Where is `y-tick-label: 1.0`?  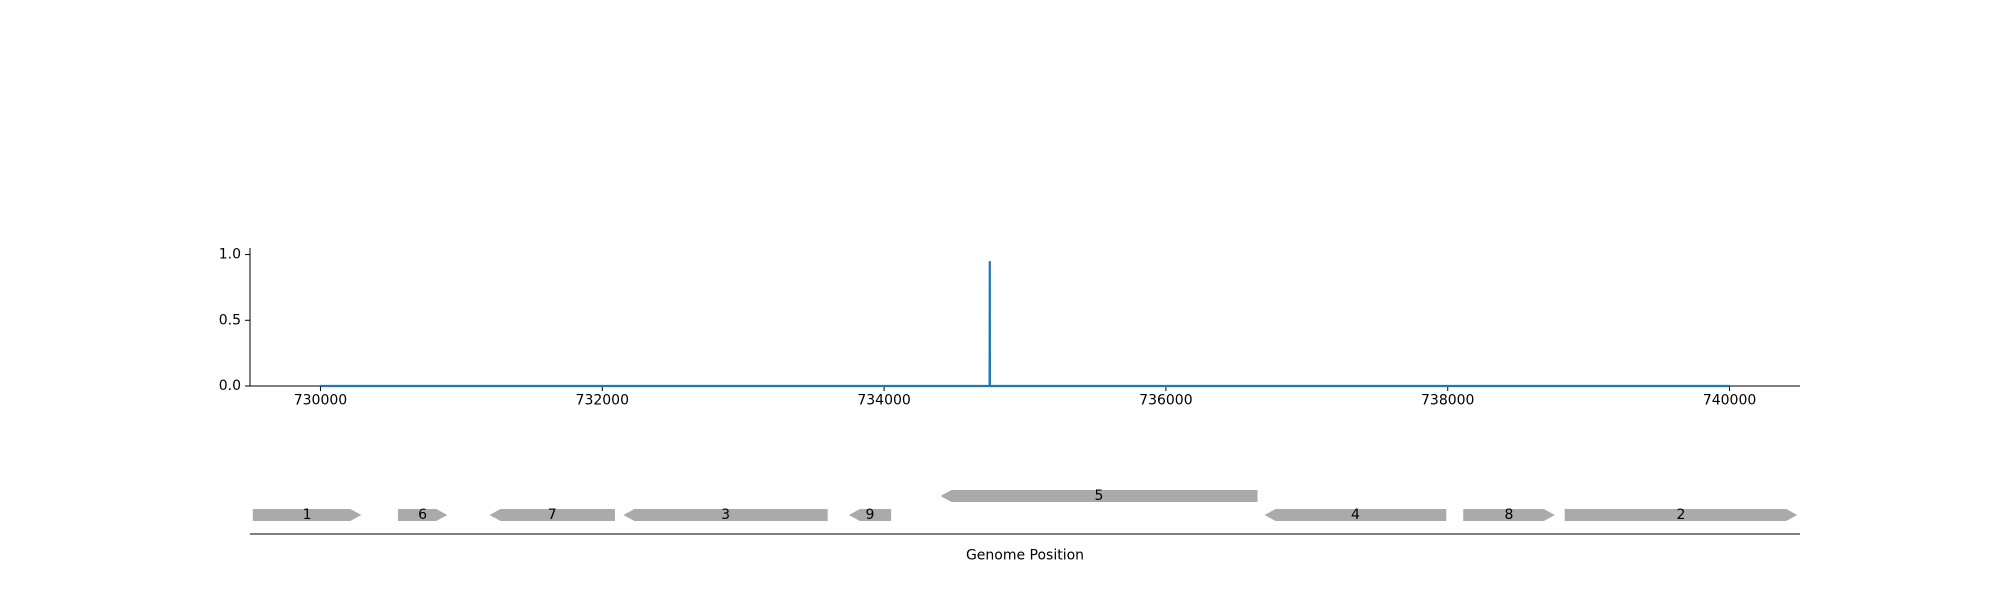 y-tick-label: 1.0 is located at coordinates (230, 255).